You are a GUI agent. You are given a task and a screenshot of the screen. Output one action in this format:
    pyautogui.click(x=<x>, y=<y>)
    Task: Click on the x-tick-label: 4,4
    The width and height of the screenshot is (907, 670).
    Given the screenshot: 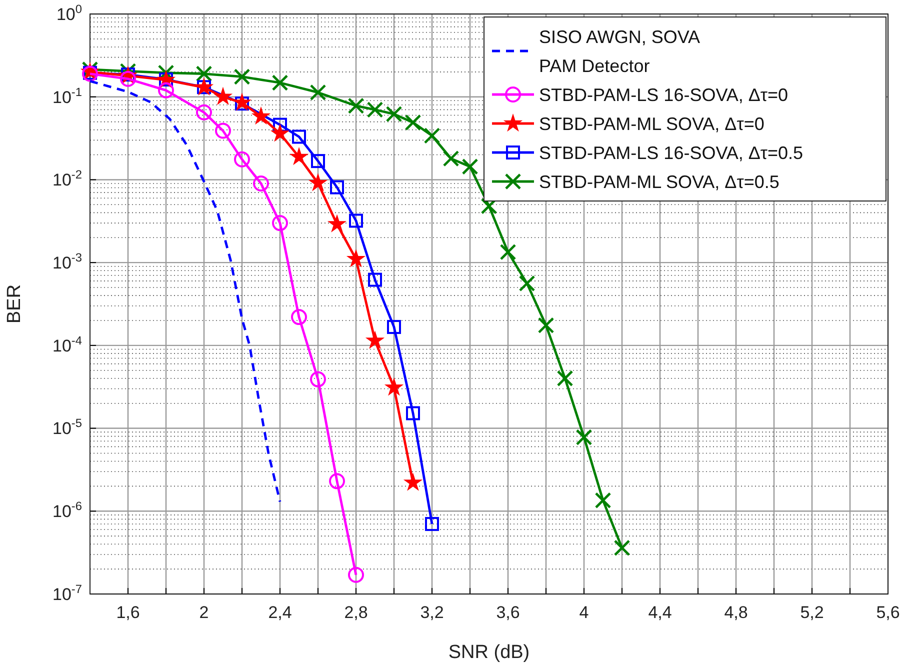 What is the action you would take?
    pyautogui.click(x=660, y=612)
    